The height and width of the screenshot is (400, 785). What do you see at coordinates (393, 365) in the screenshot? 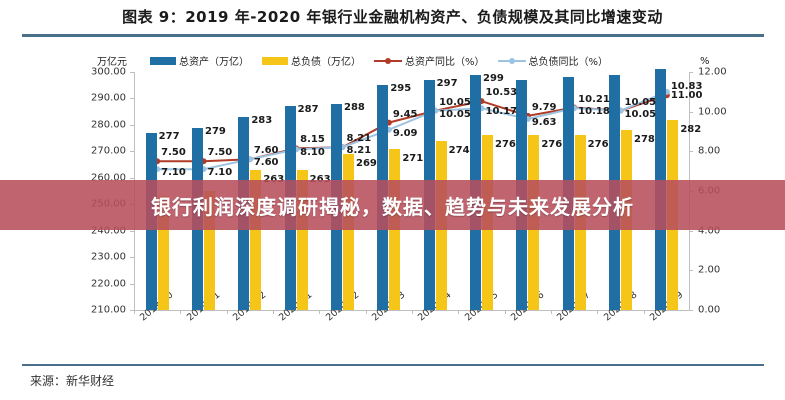
I see `footer-divider` at bounding box center [393, 365].